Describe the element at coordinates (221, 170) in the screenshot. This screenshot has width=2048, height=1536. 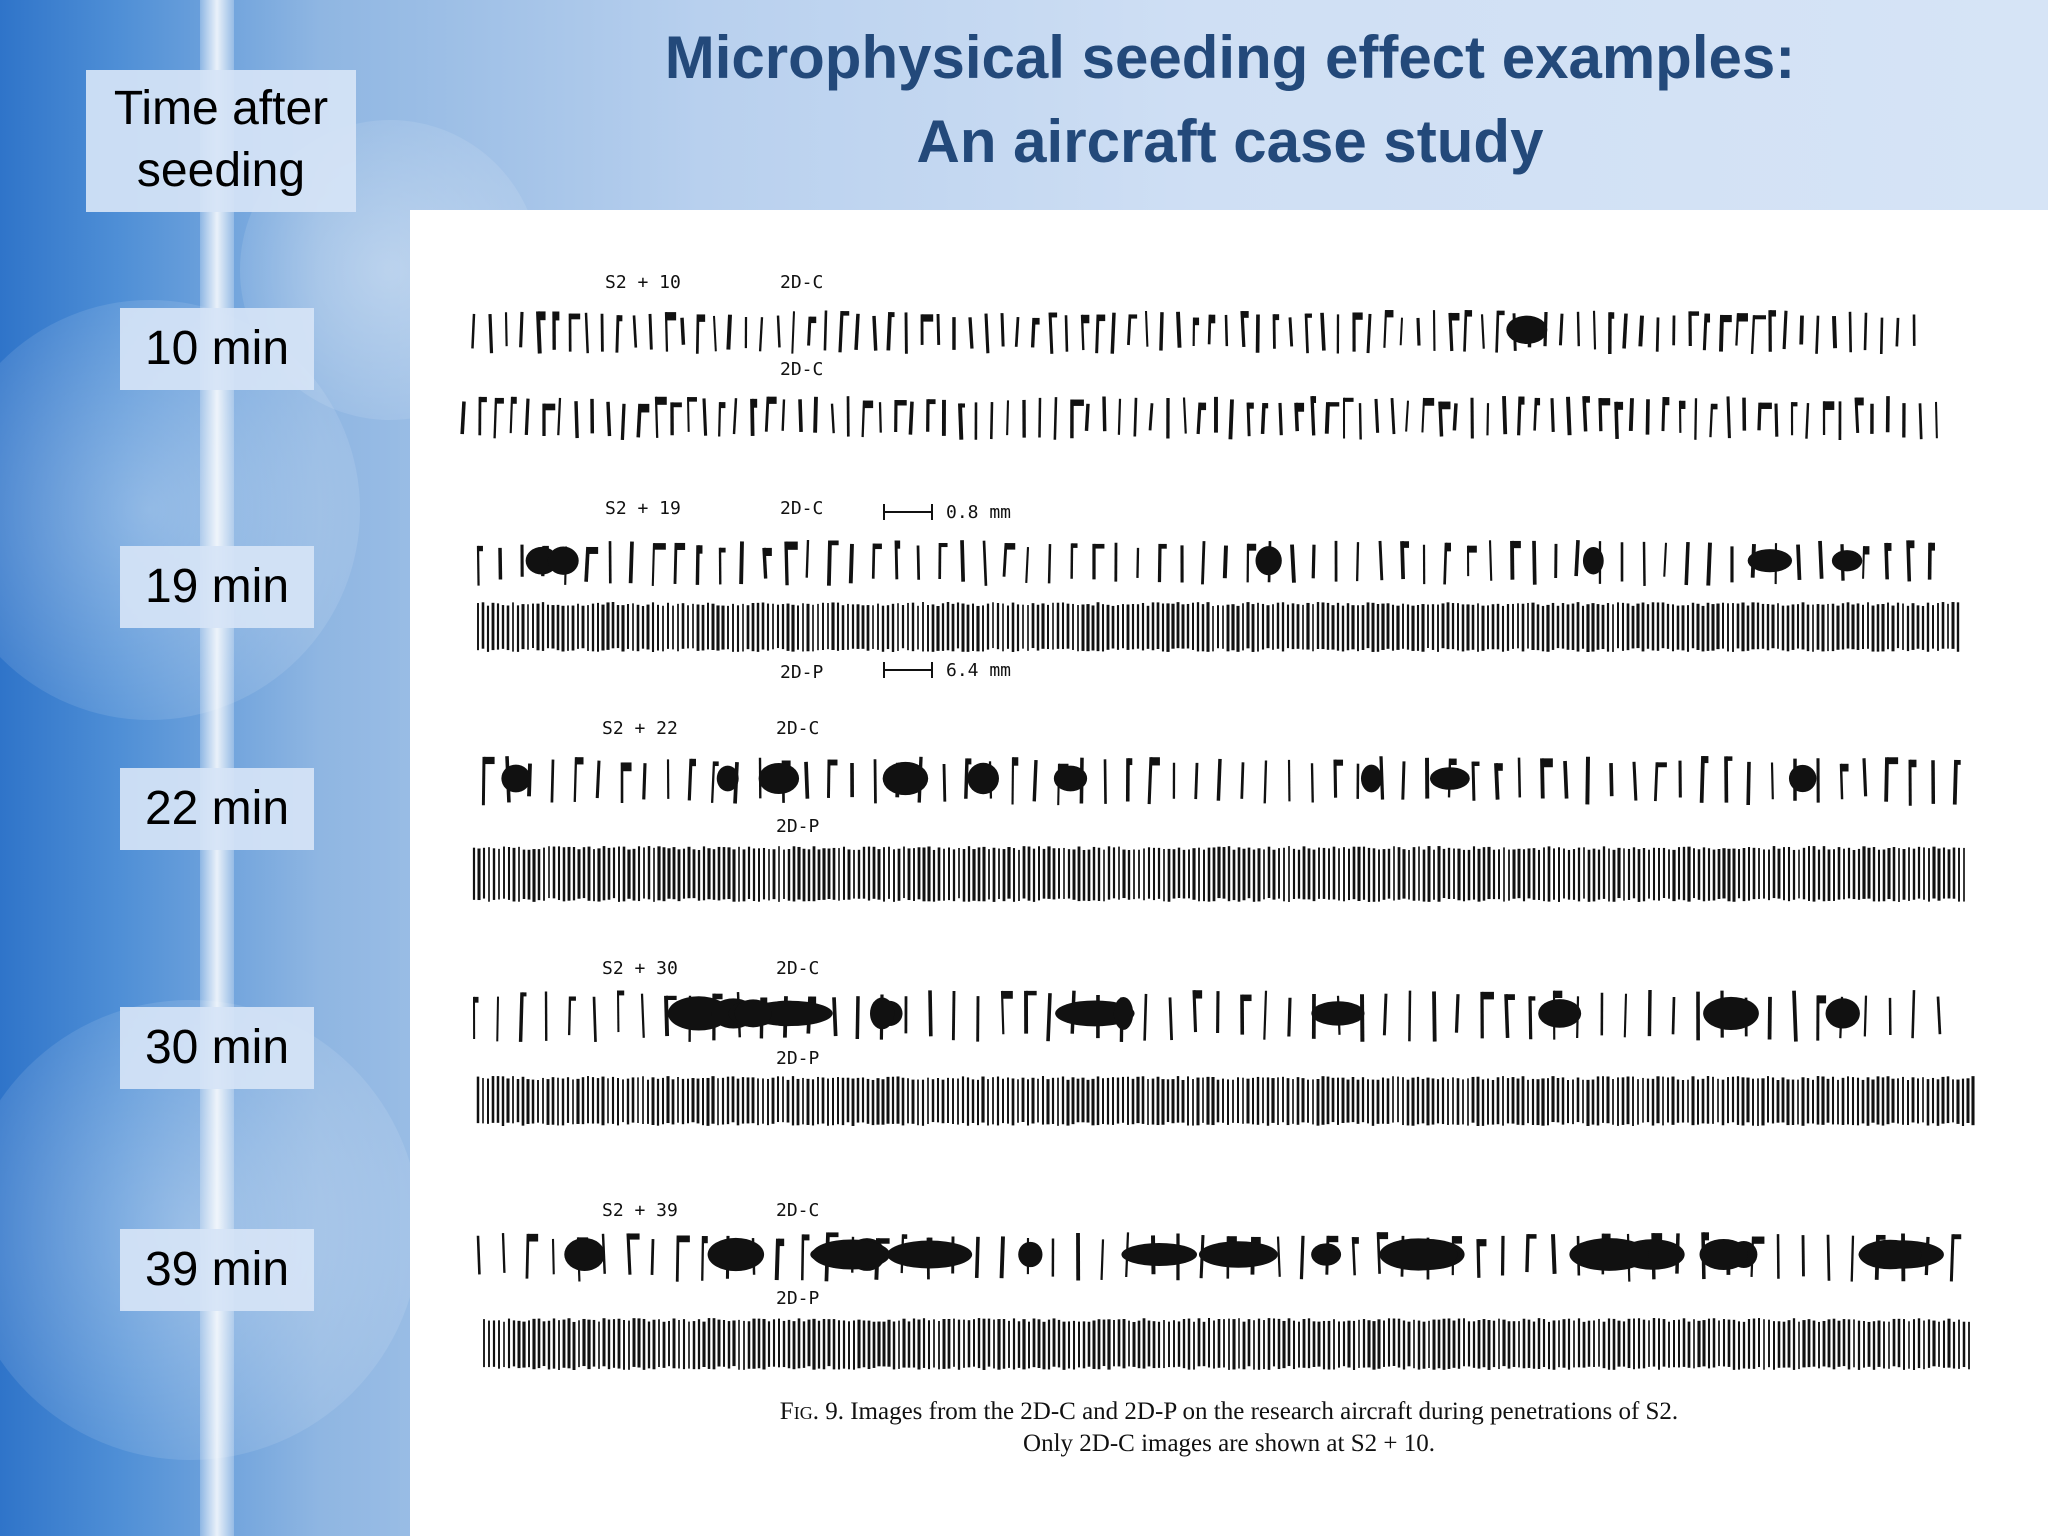
I see `header-line2: seeding` at that location.